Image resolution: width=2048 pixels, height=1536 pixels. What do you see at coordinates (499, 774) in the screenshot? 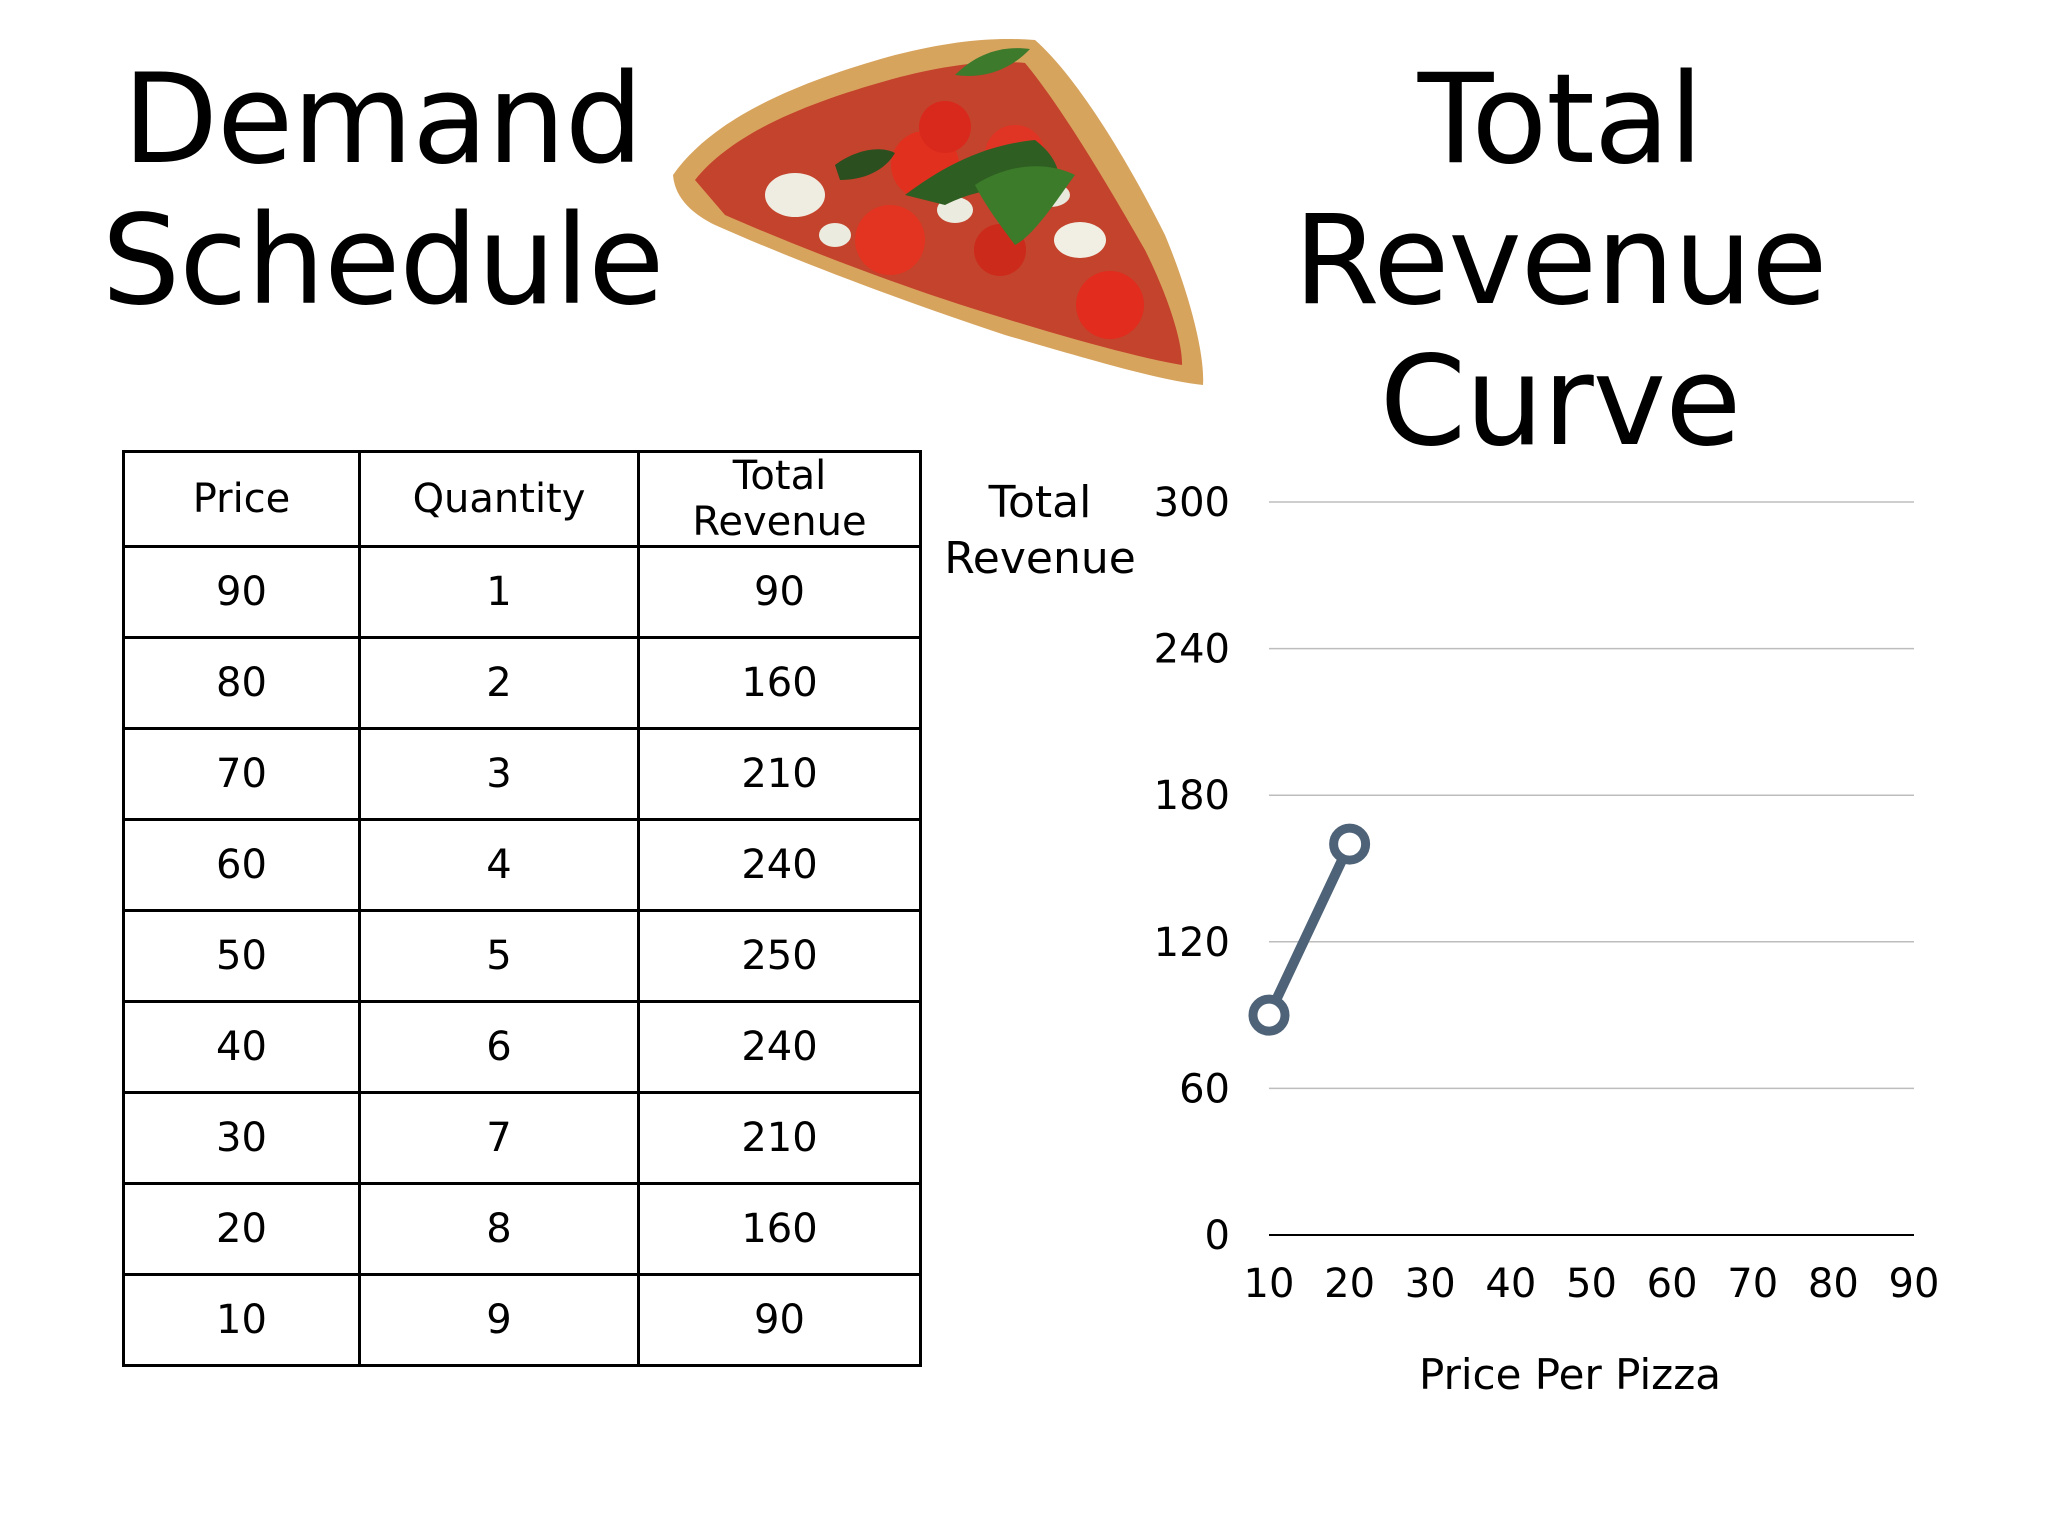
I see `quantity-cell: 3` at bounding box center [499, 774].